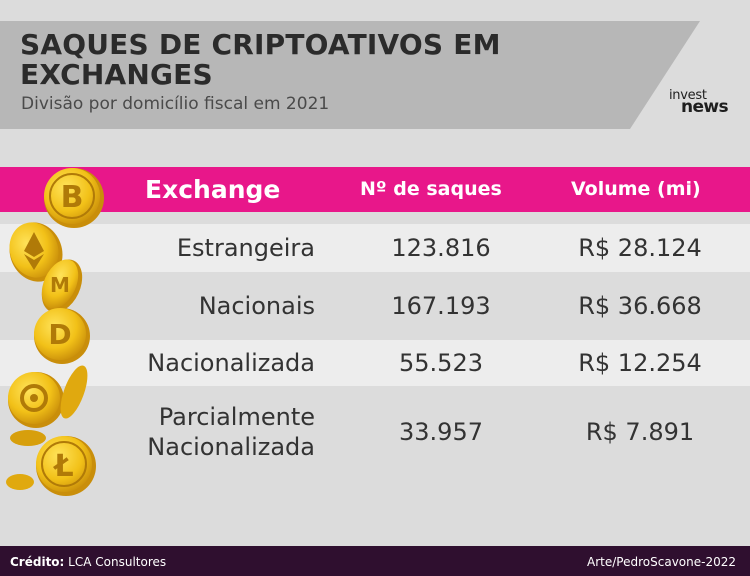 This screenshot has height=576, width=750. Describe the element at coordinates (441, 306) in the screenshot. I see `row-saques: 167.193` at that location.